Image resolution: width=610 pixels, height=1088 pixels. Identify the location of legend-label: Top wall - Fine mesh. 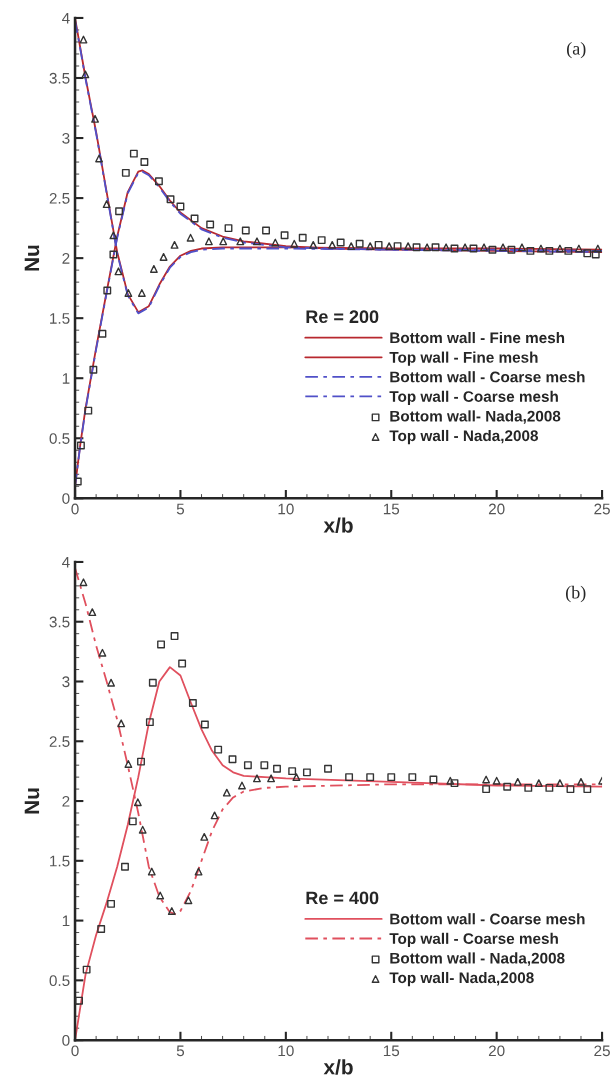
(463, 358).